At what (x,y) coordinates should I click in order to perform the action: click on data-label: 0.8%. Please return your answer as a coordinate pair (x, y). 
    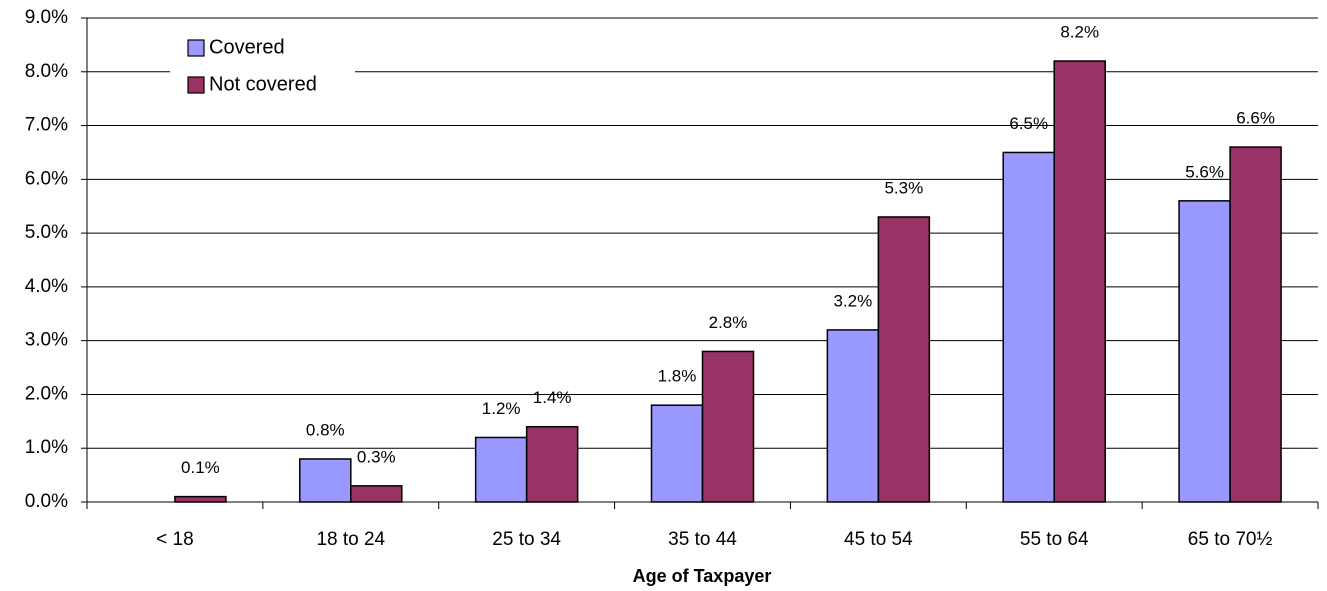
    Looking at the image, I should click on (325, 429).